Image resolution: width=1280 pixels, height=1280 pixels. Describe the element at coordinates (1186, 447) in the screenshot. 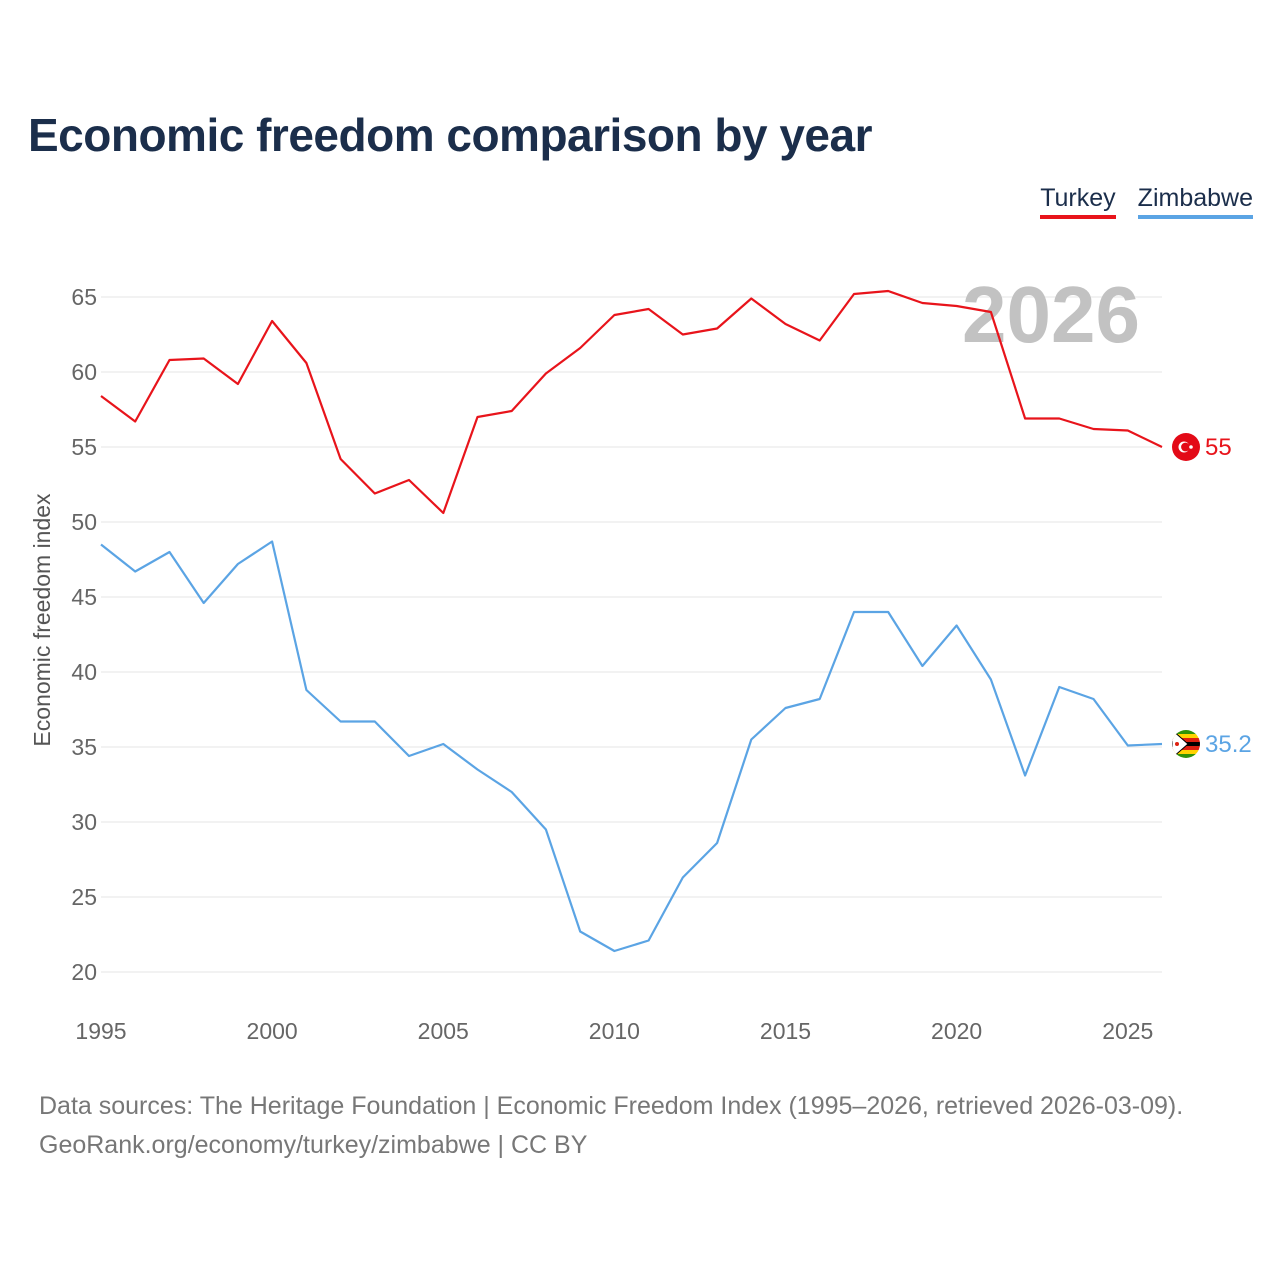

I see `turkey-flag-icon` at that location.